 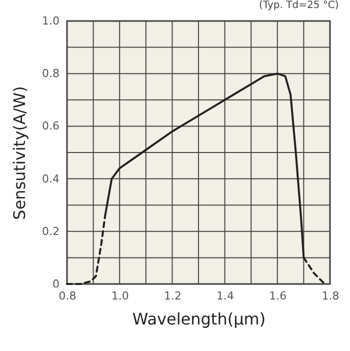 What do you see at coordinates (299, 5) in the screenshot?
I see `text: (Typ. Td=25 °C)` at bounding box center [299, 5].